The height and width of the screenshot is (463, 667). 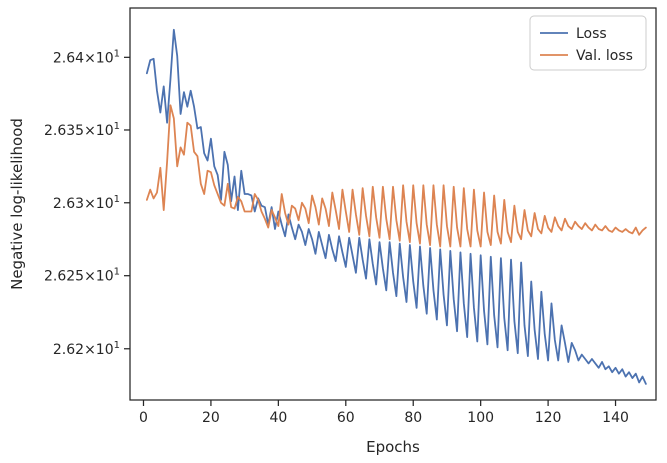 I want to click on y-tick-label: 2.625×10¹, so click(x=82, y=276).